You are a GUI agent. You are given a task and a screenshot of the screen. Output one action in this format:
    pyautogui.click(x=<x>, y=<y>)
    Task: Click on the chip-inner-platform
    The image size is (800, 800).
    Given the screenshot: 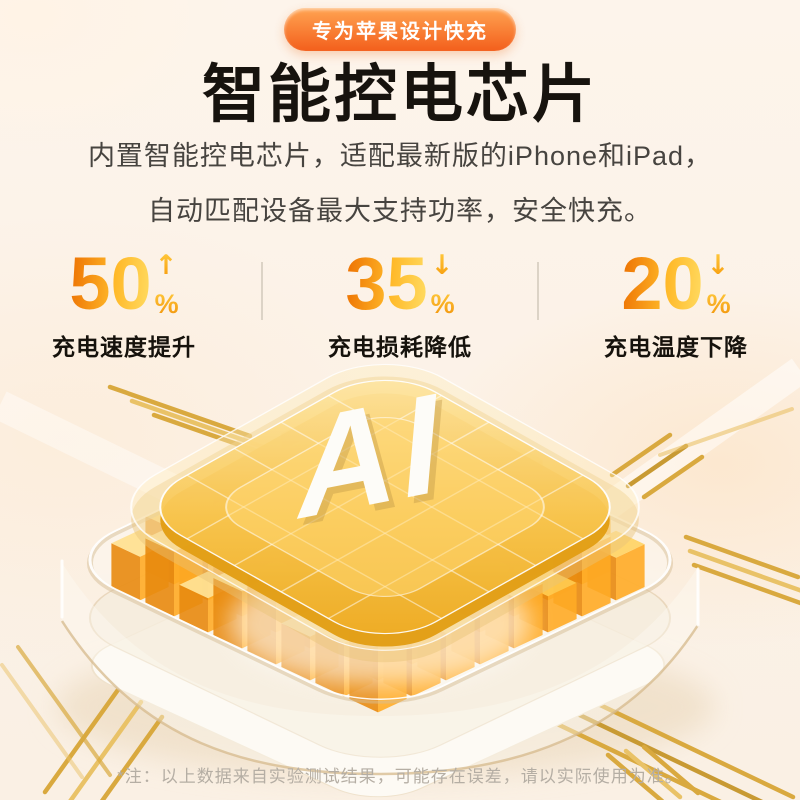 What is the action you would take?
    pyautogui.click(x=385, y=507)
    